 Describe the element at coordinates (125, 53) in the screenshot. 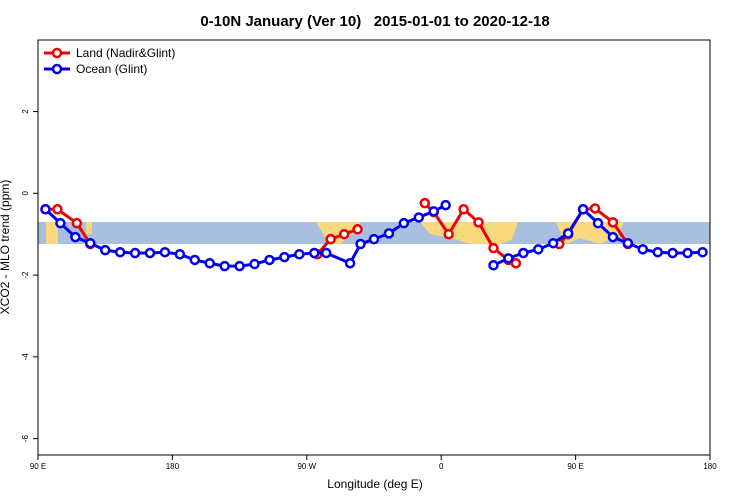

I see `legend-label: Land (Nadir&Glint)` at that location.